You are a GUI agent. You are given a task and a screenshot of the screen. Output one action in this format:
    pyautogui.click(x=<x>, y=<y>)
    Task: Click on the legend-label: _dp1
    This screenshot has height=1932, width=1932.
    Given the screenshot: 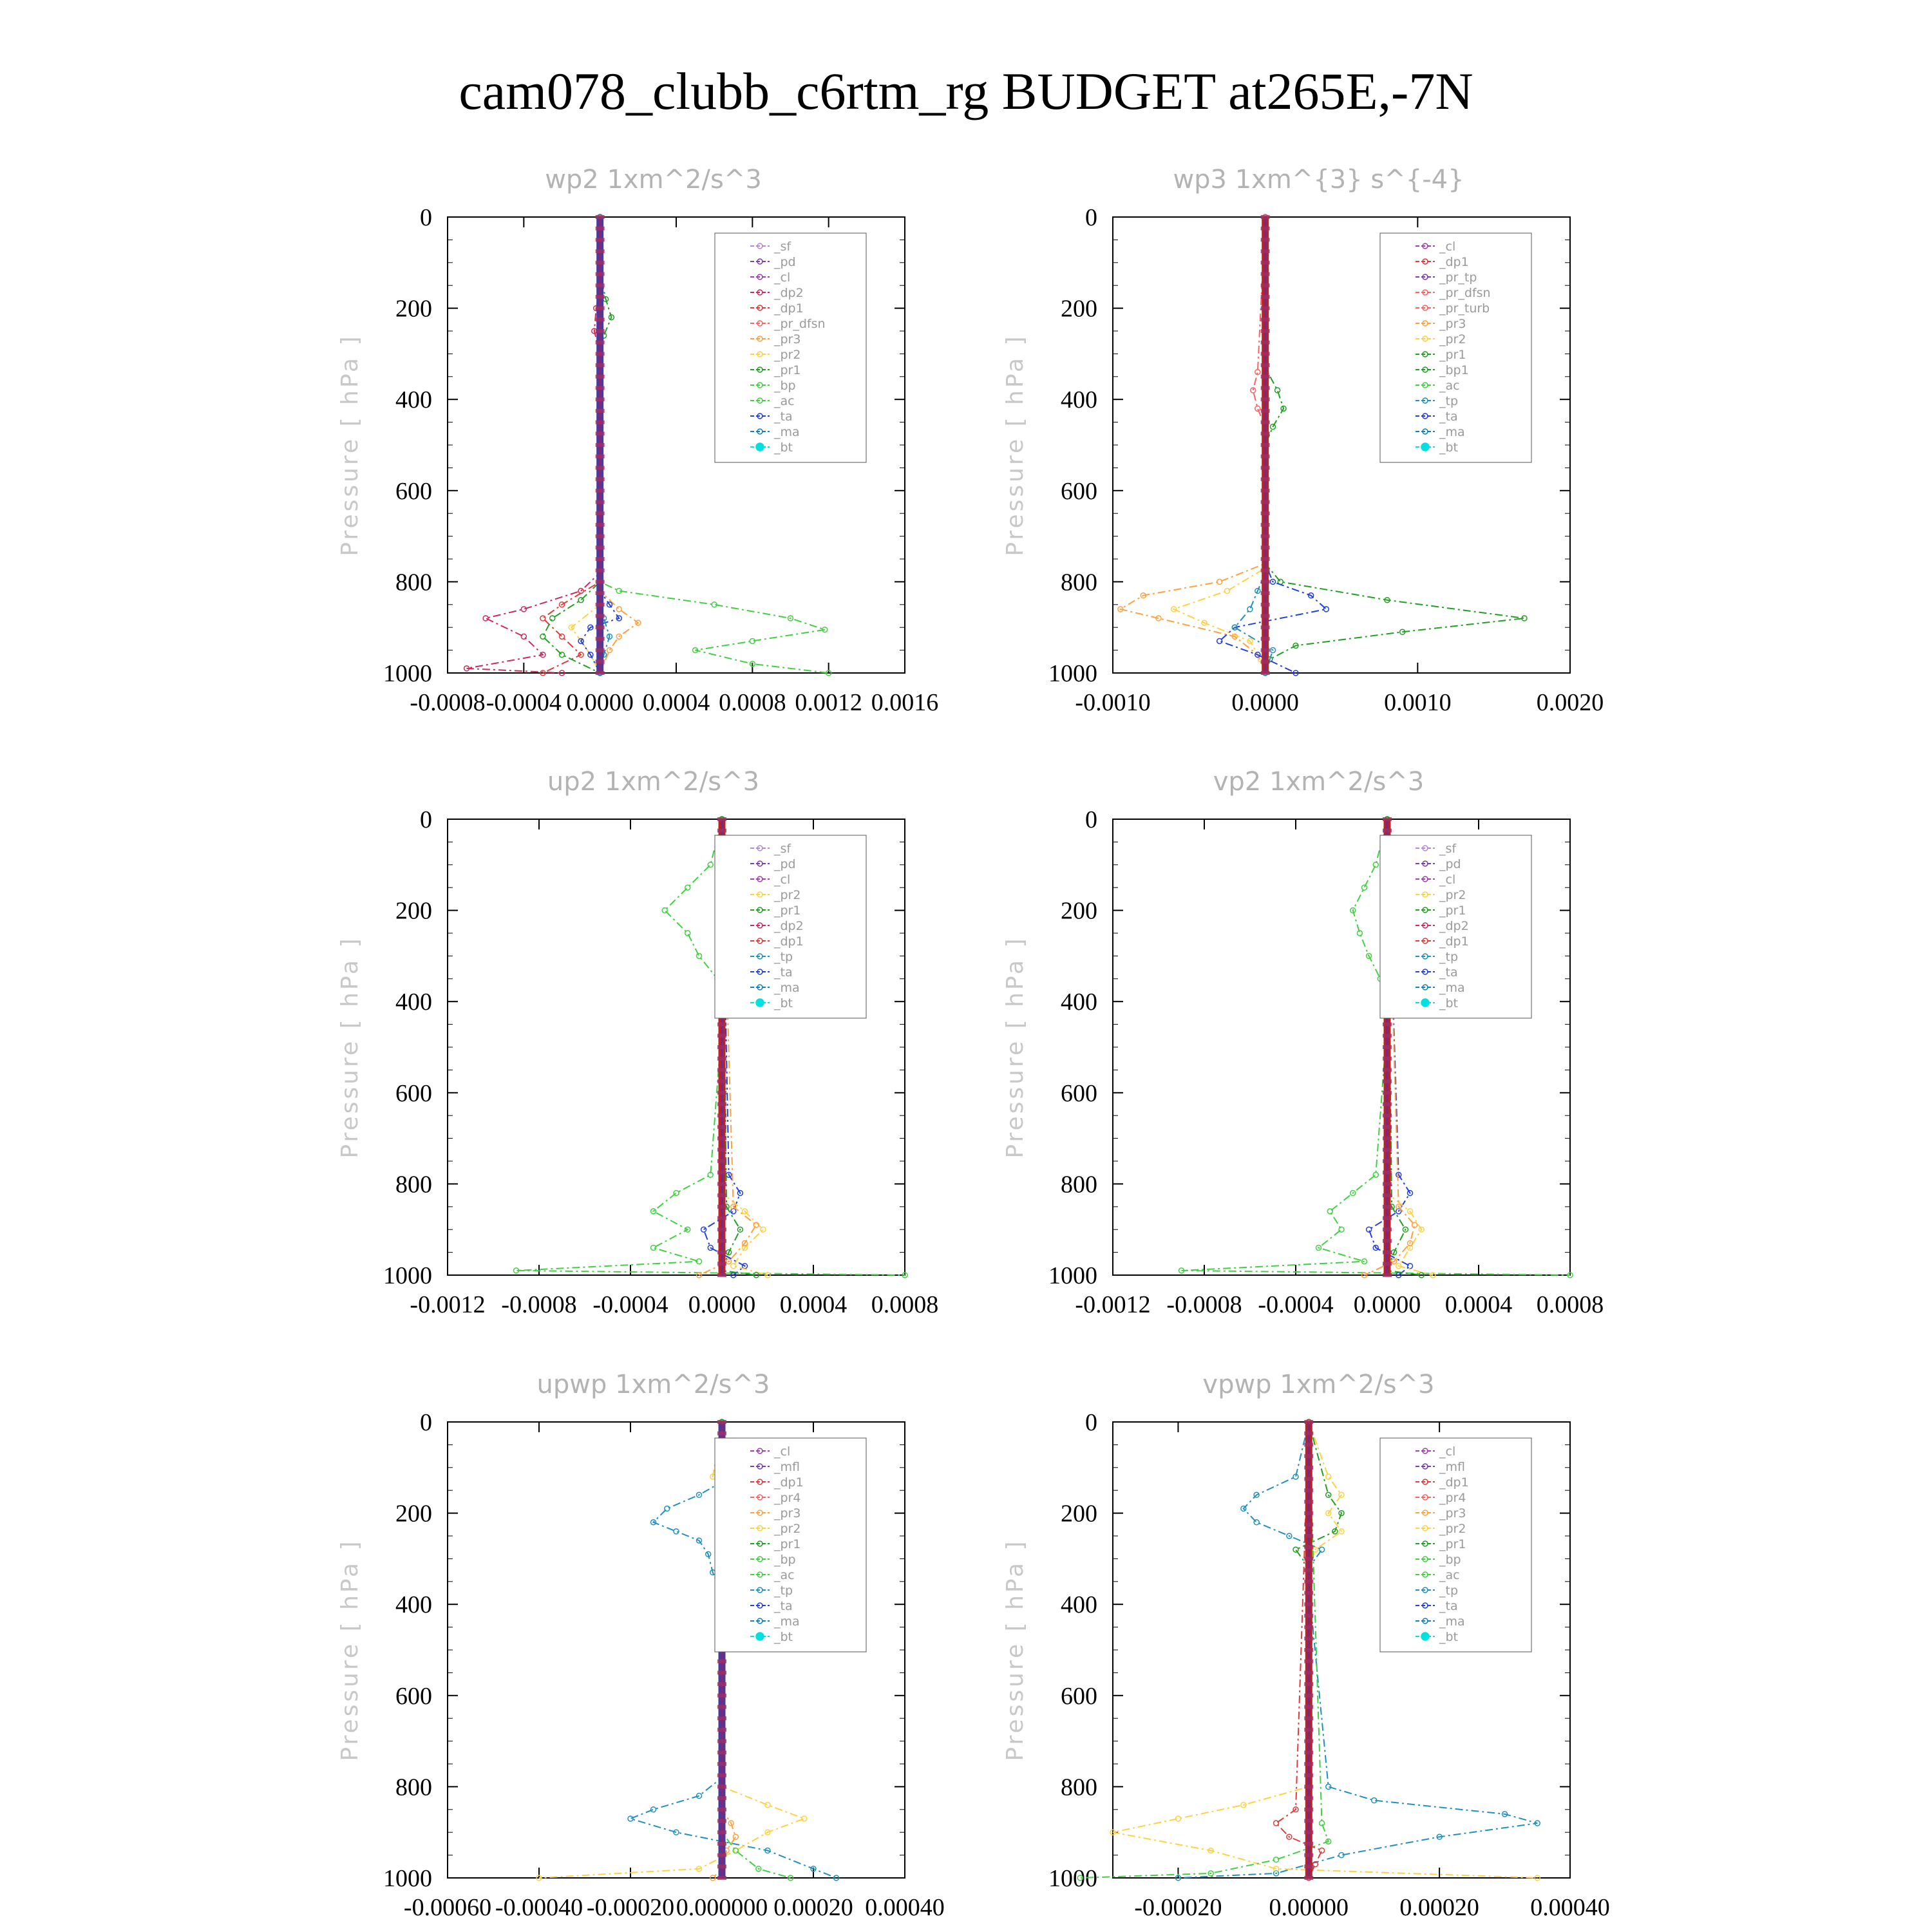 What is the action you would take?
    pyautogui.click(x=1454, y=942)
    